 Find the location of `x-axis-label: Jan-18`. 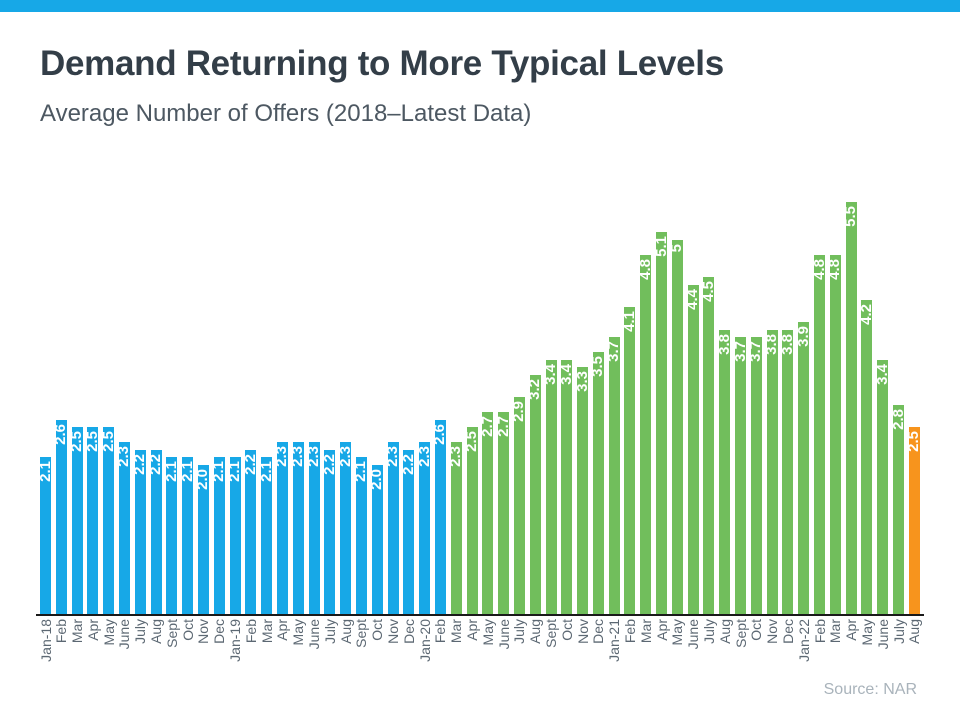

x-axis-label: Jan-18 is located at coordinates (45, 640).